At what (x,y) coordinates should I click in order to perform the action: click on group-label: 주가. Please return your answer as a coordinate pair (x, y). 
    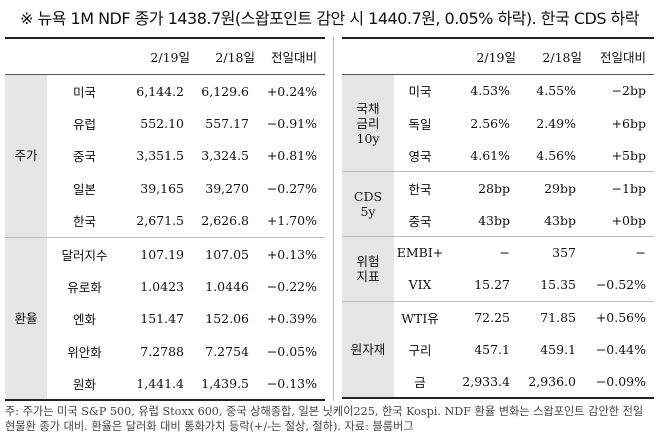
    Looking at the image, I should click on (26, 156).